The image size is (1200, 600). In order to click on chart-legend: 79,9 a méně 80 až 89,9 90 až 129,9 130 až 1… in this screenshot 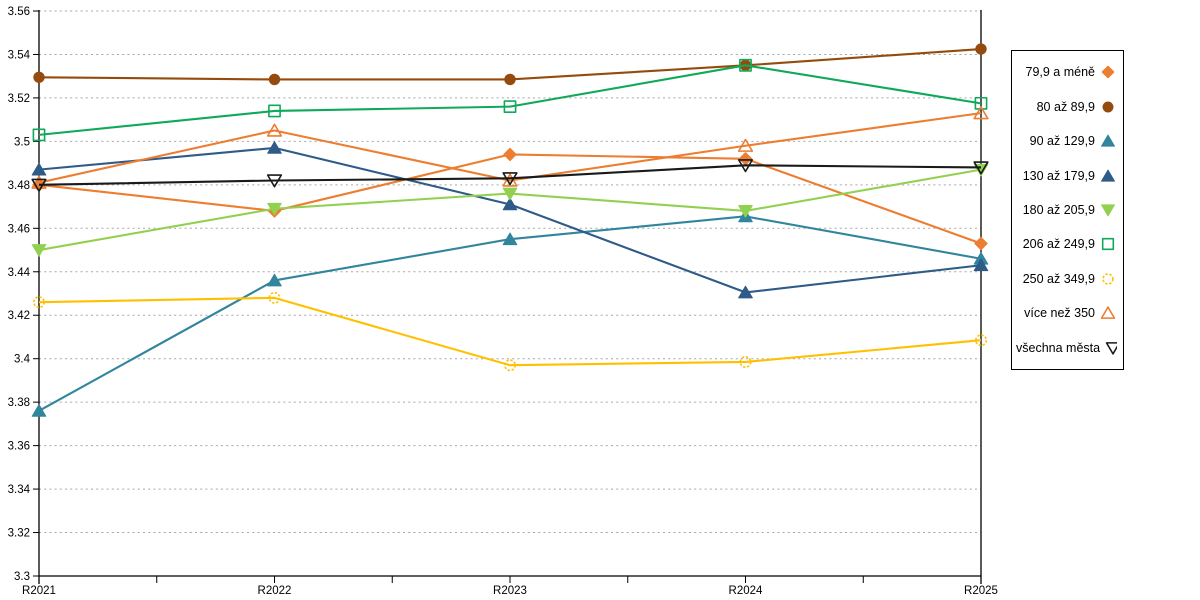, I will do `click(1067, 210)`.